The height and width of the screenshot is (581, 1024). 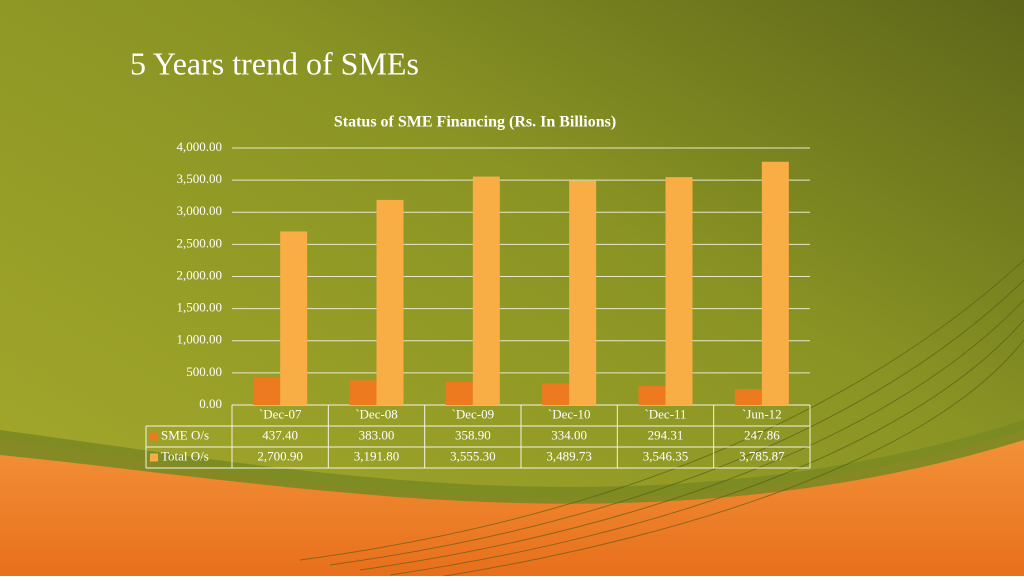 What do you see at coordinates (280, 455) in the screenshot?
I see `table-value: 2,700.90` at bounding box center [280, 455].